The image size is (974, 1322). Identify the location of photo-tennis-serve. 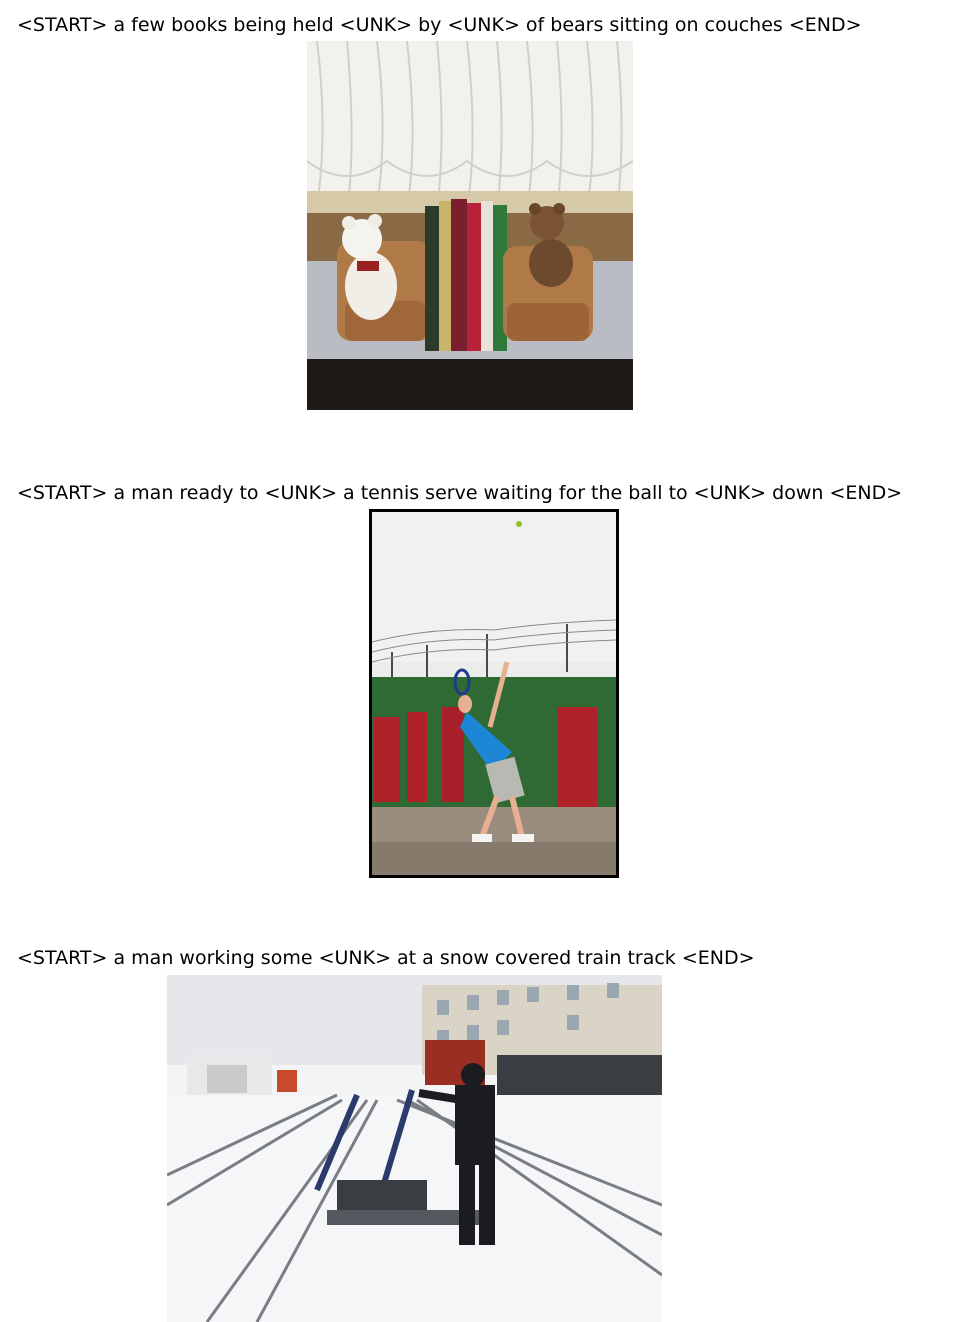
(494, 693).